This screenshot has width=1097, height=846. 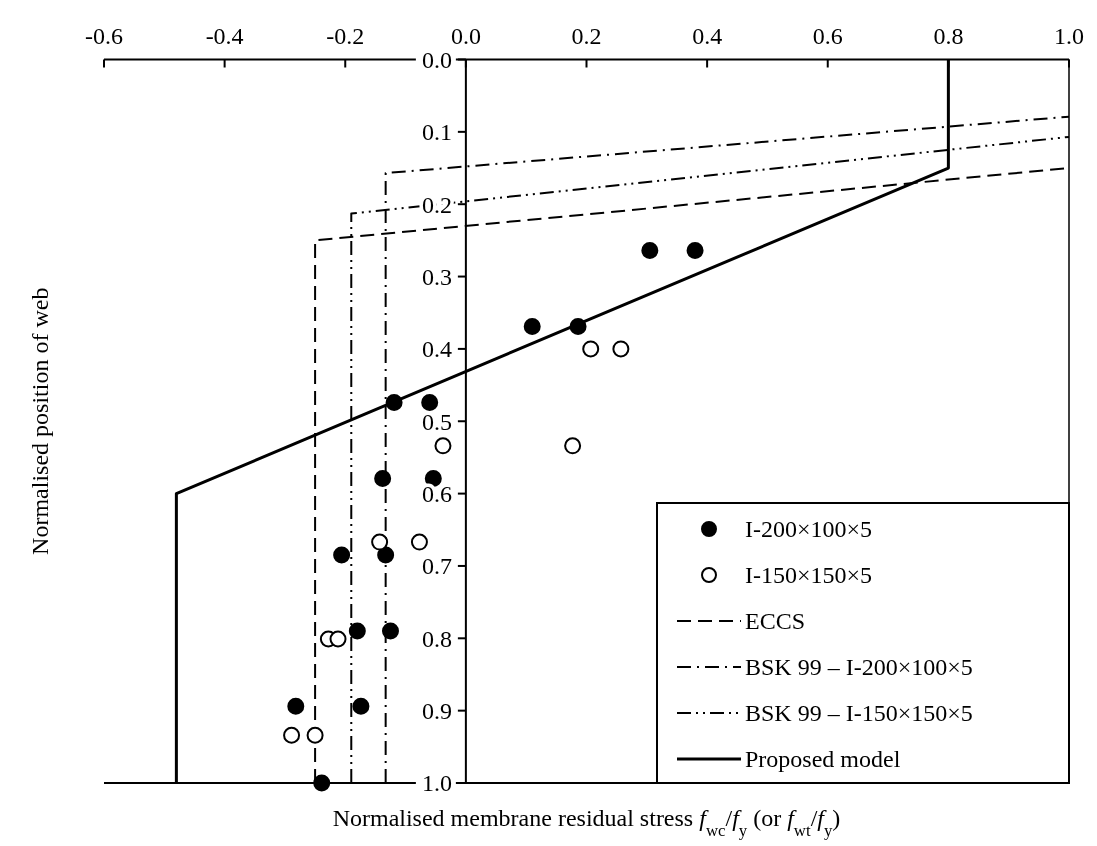 I want to click on text: Normalised membrane residual stress f$_{wc}$/f$_{y}$ (or f$_{wt}$/f$_{y}$), so click(x=586, y=822).